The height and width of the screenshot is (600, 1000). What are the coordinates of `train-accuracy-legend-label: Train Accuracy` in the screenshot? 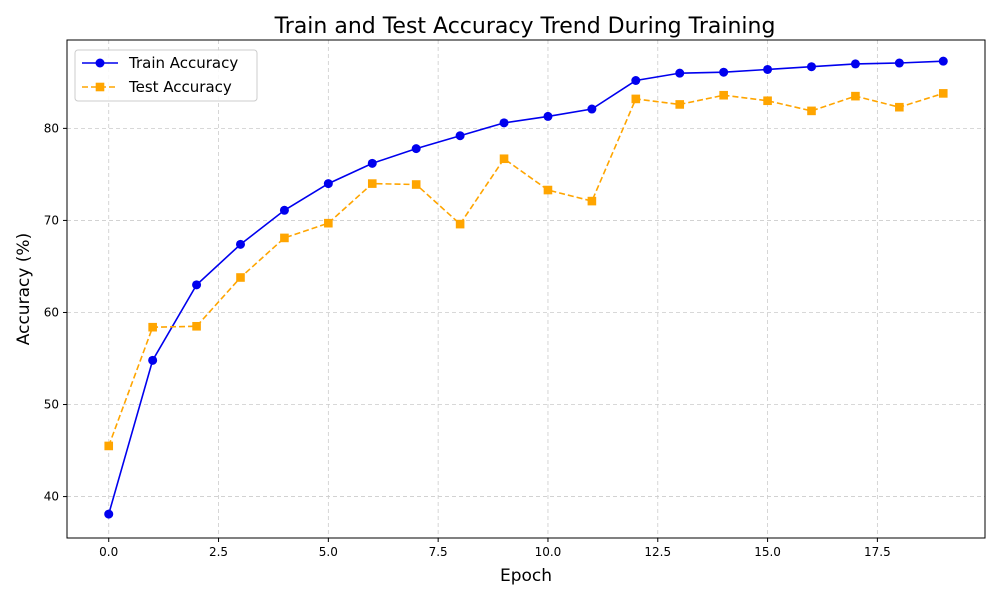 It's located at (183, 63).